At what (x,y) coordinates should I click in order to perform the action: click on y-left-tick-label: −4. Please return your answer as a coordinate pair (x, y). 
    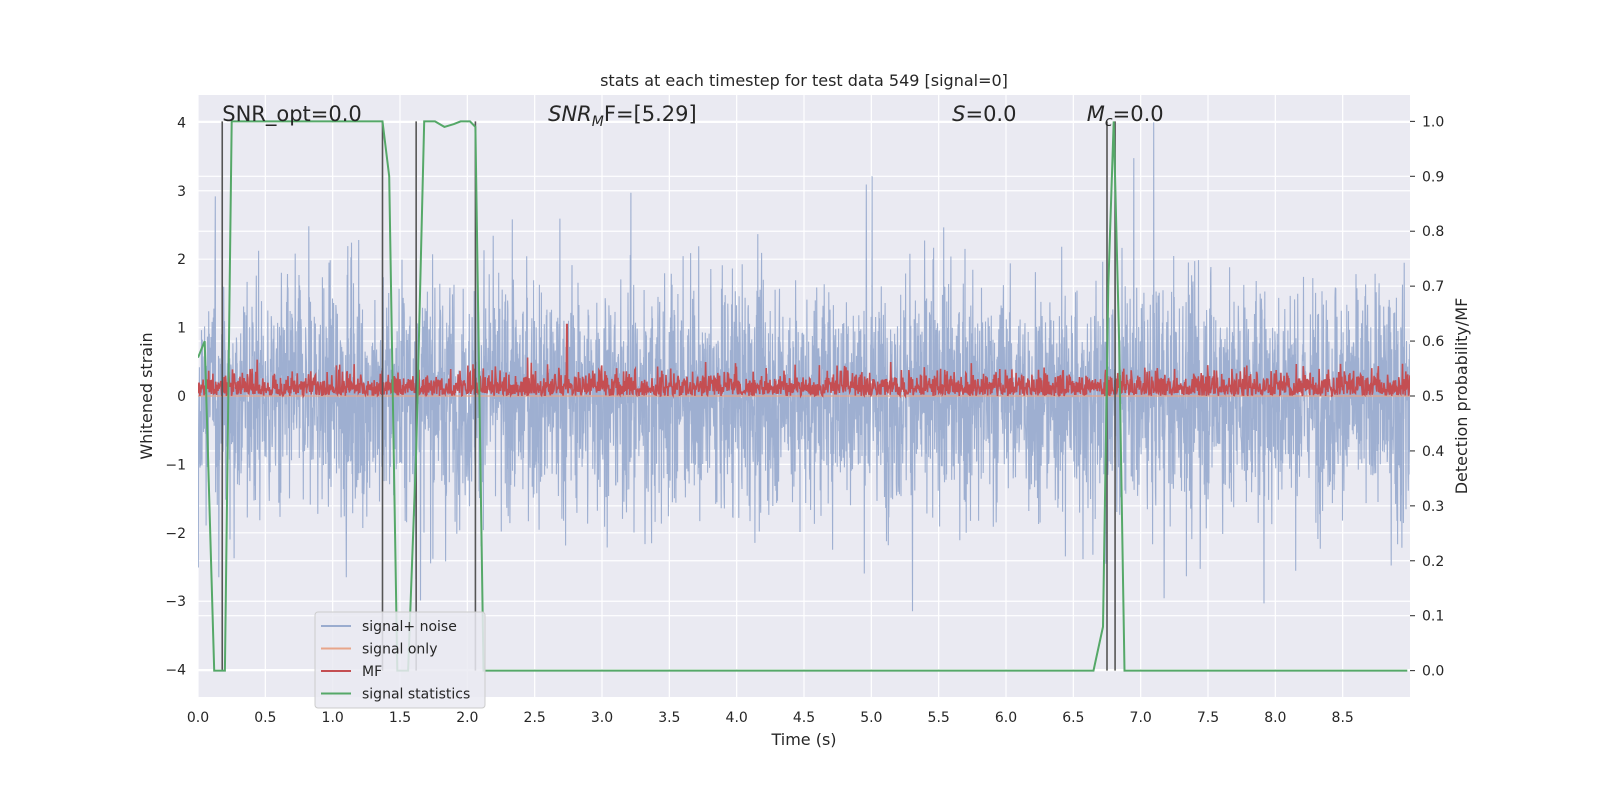
    Looking at the image, I should click on (175, 671).